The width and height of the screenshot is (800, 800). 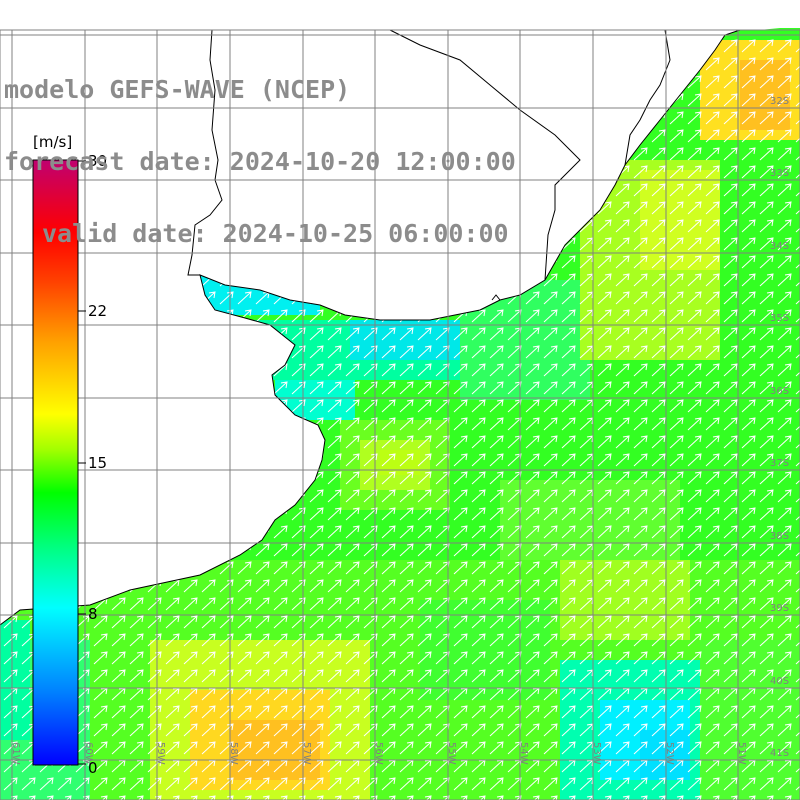 What do you see at coordinates (669, 753) in the screenshot?
I see `lon-label: 52W` at bounding box center [669, 753].